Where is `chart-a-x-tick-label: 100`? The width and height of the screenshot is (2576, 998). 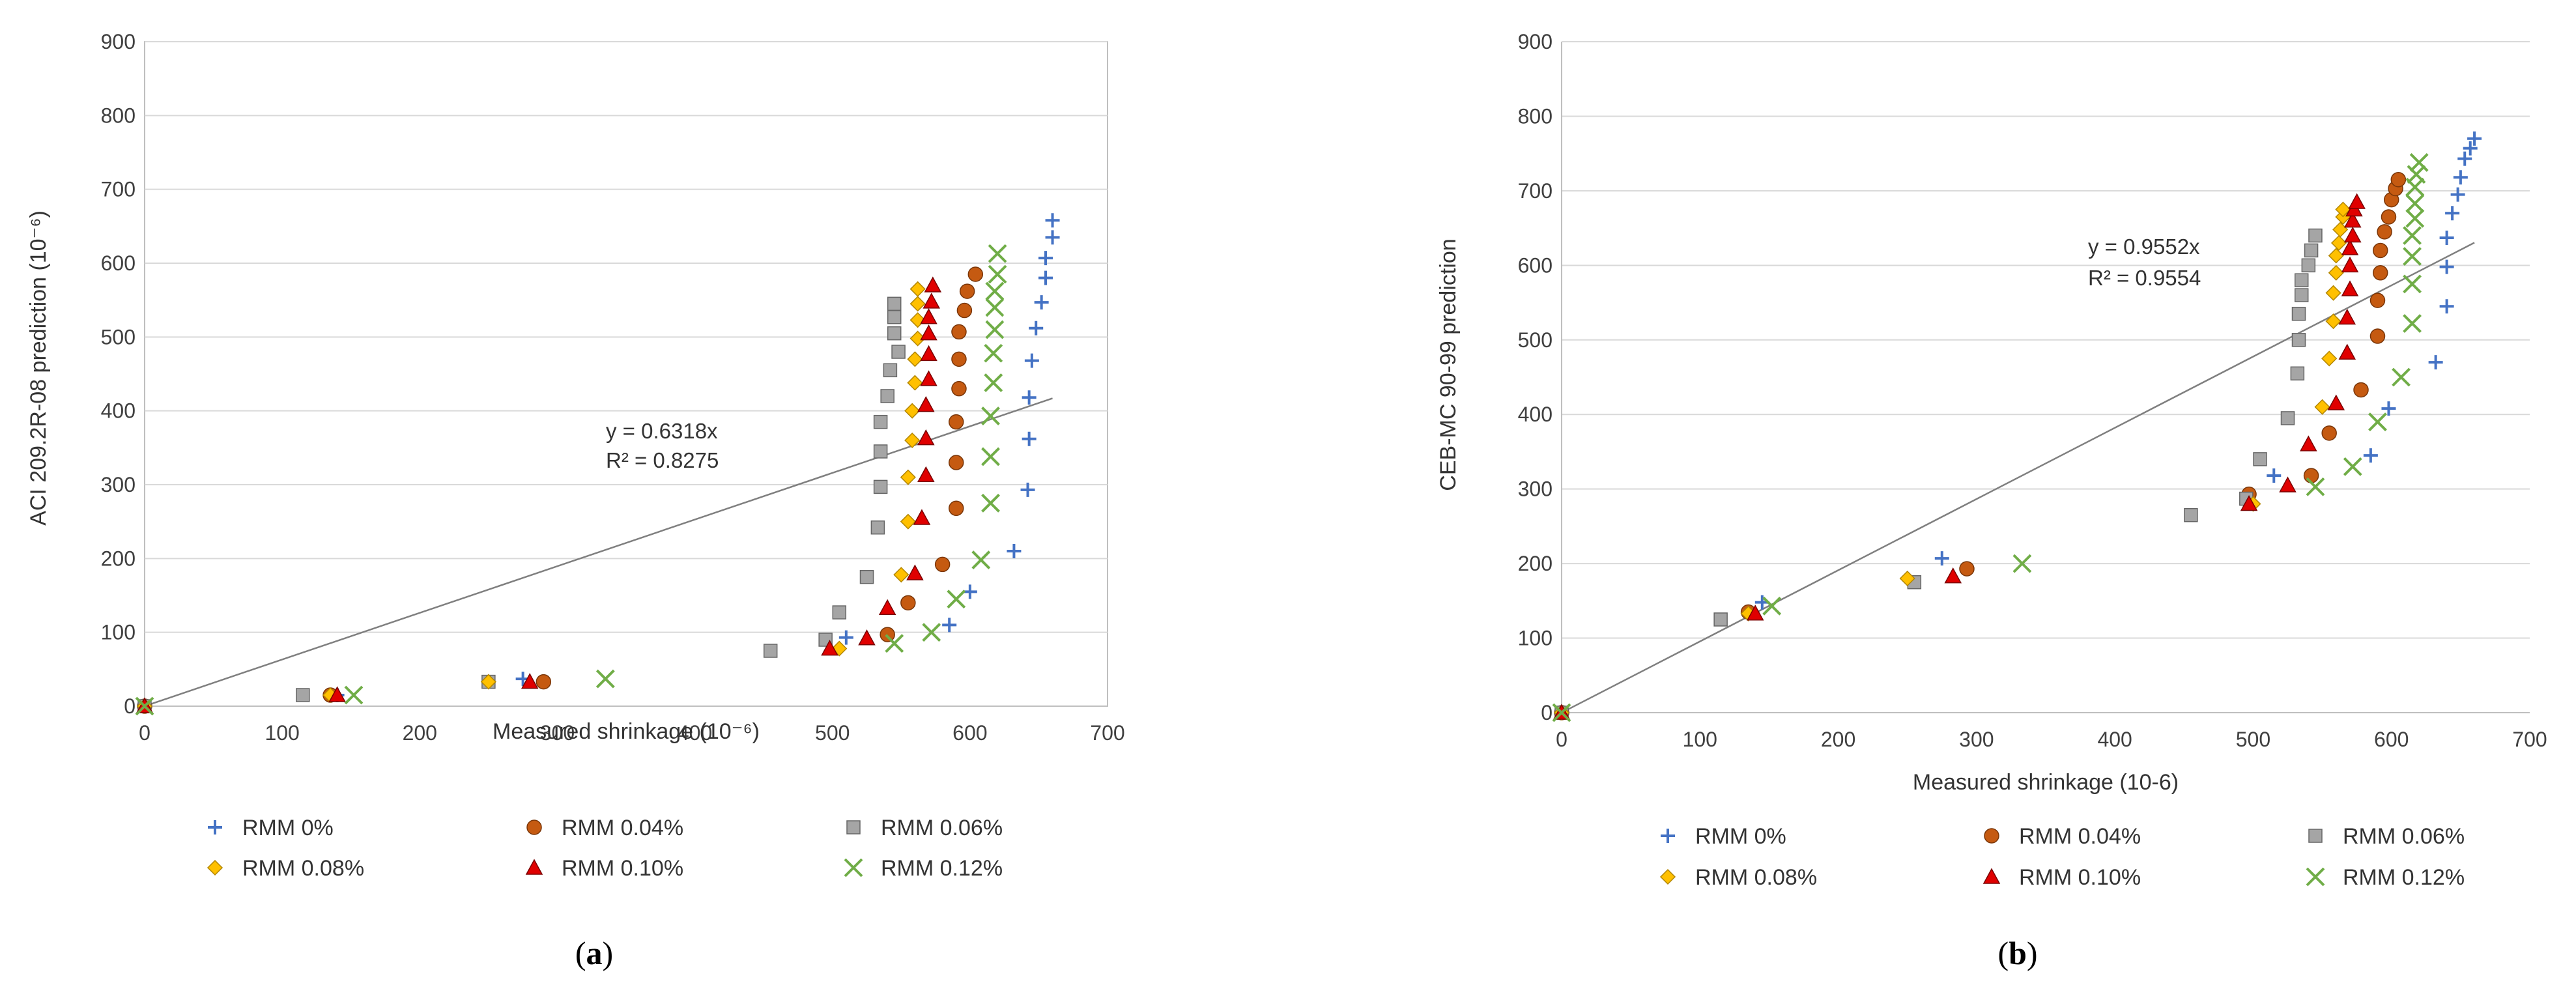
chart-a-x-tick-label: 100 is located at coordinates (282, 733).